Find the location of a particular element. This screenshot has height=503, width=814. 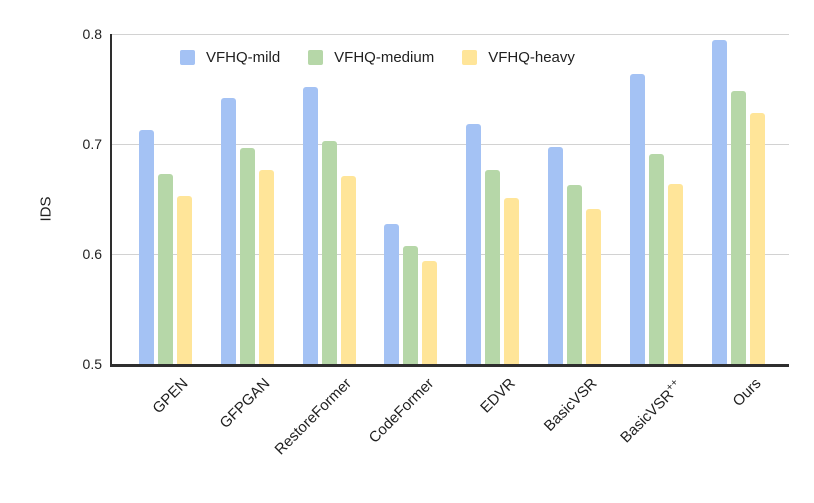

bar-vfhq-medium-gfpgan is located at coordinates (247, 256).